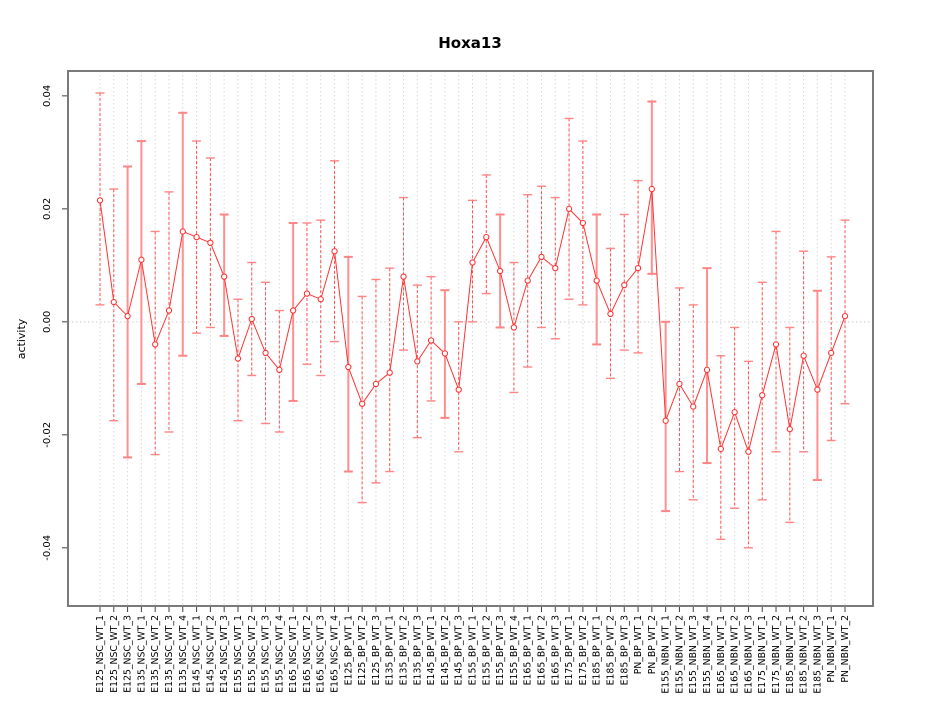  I want to click on x-tick-label: E185_NBN_WT_2, so click(804, 654).